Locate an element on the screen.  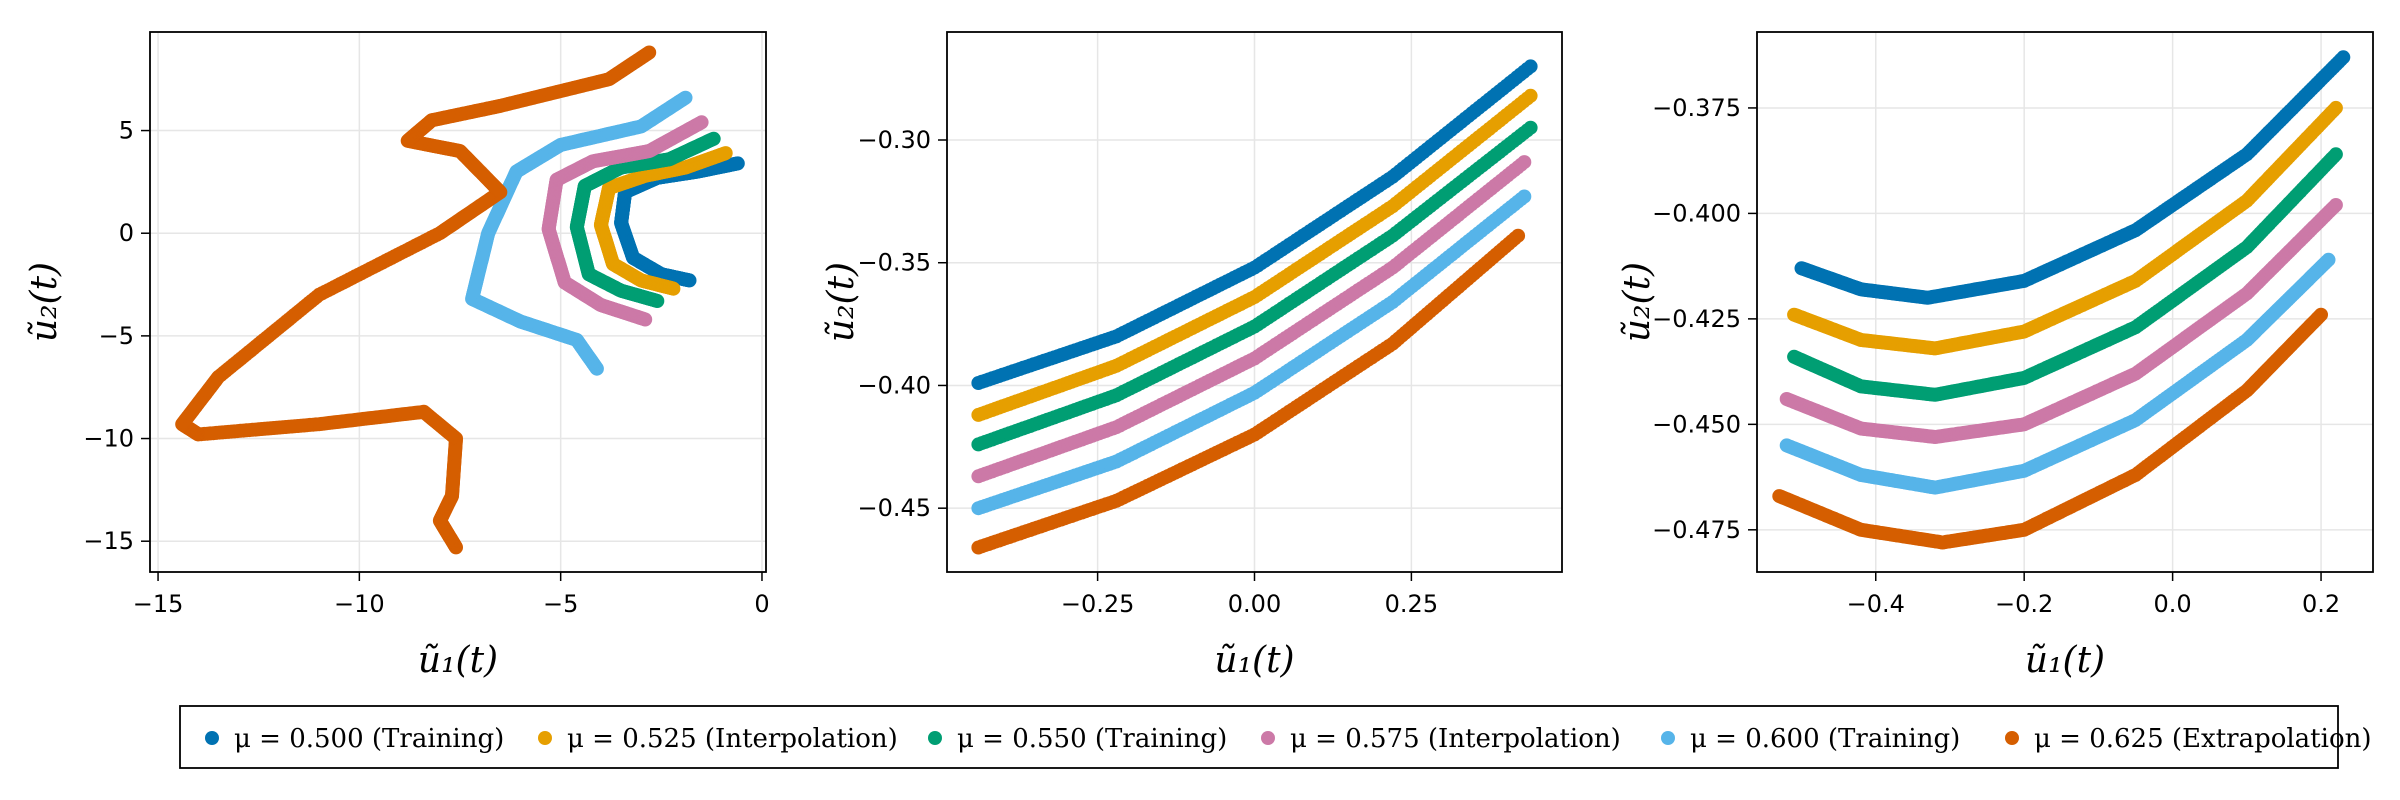
y-tick-label: −0.40 is located at coordinates (894, 385).